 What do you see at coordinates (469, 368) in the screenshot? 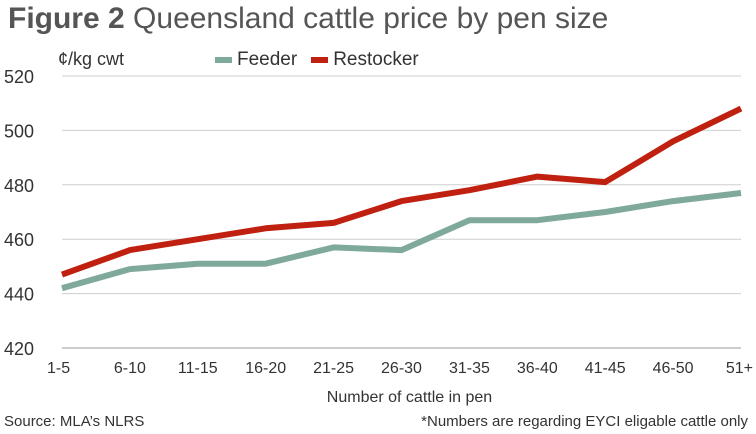
I see `x-tick-label-31-35: 31-35` at bounding box center [469, 368].